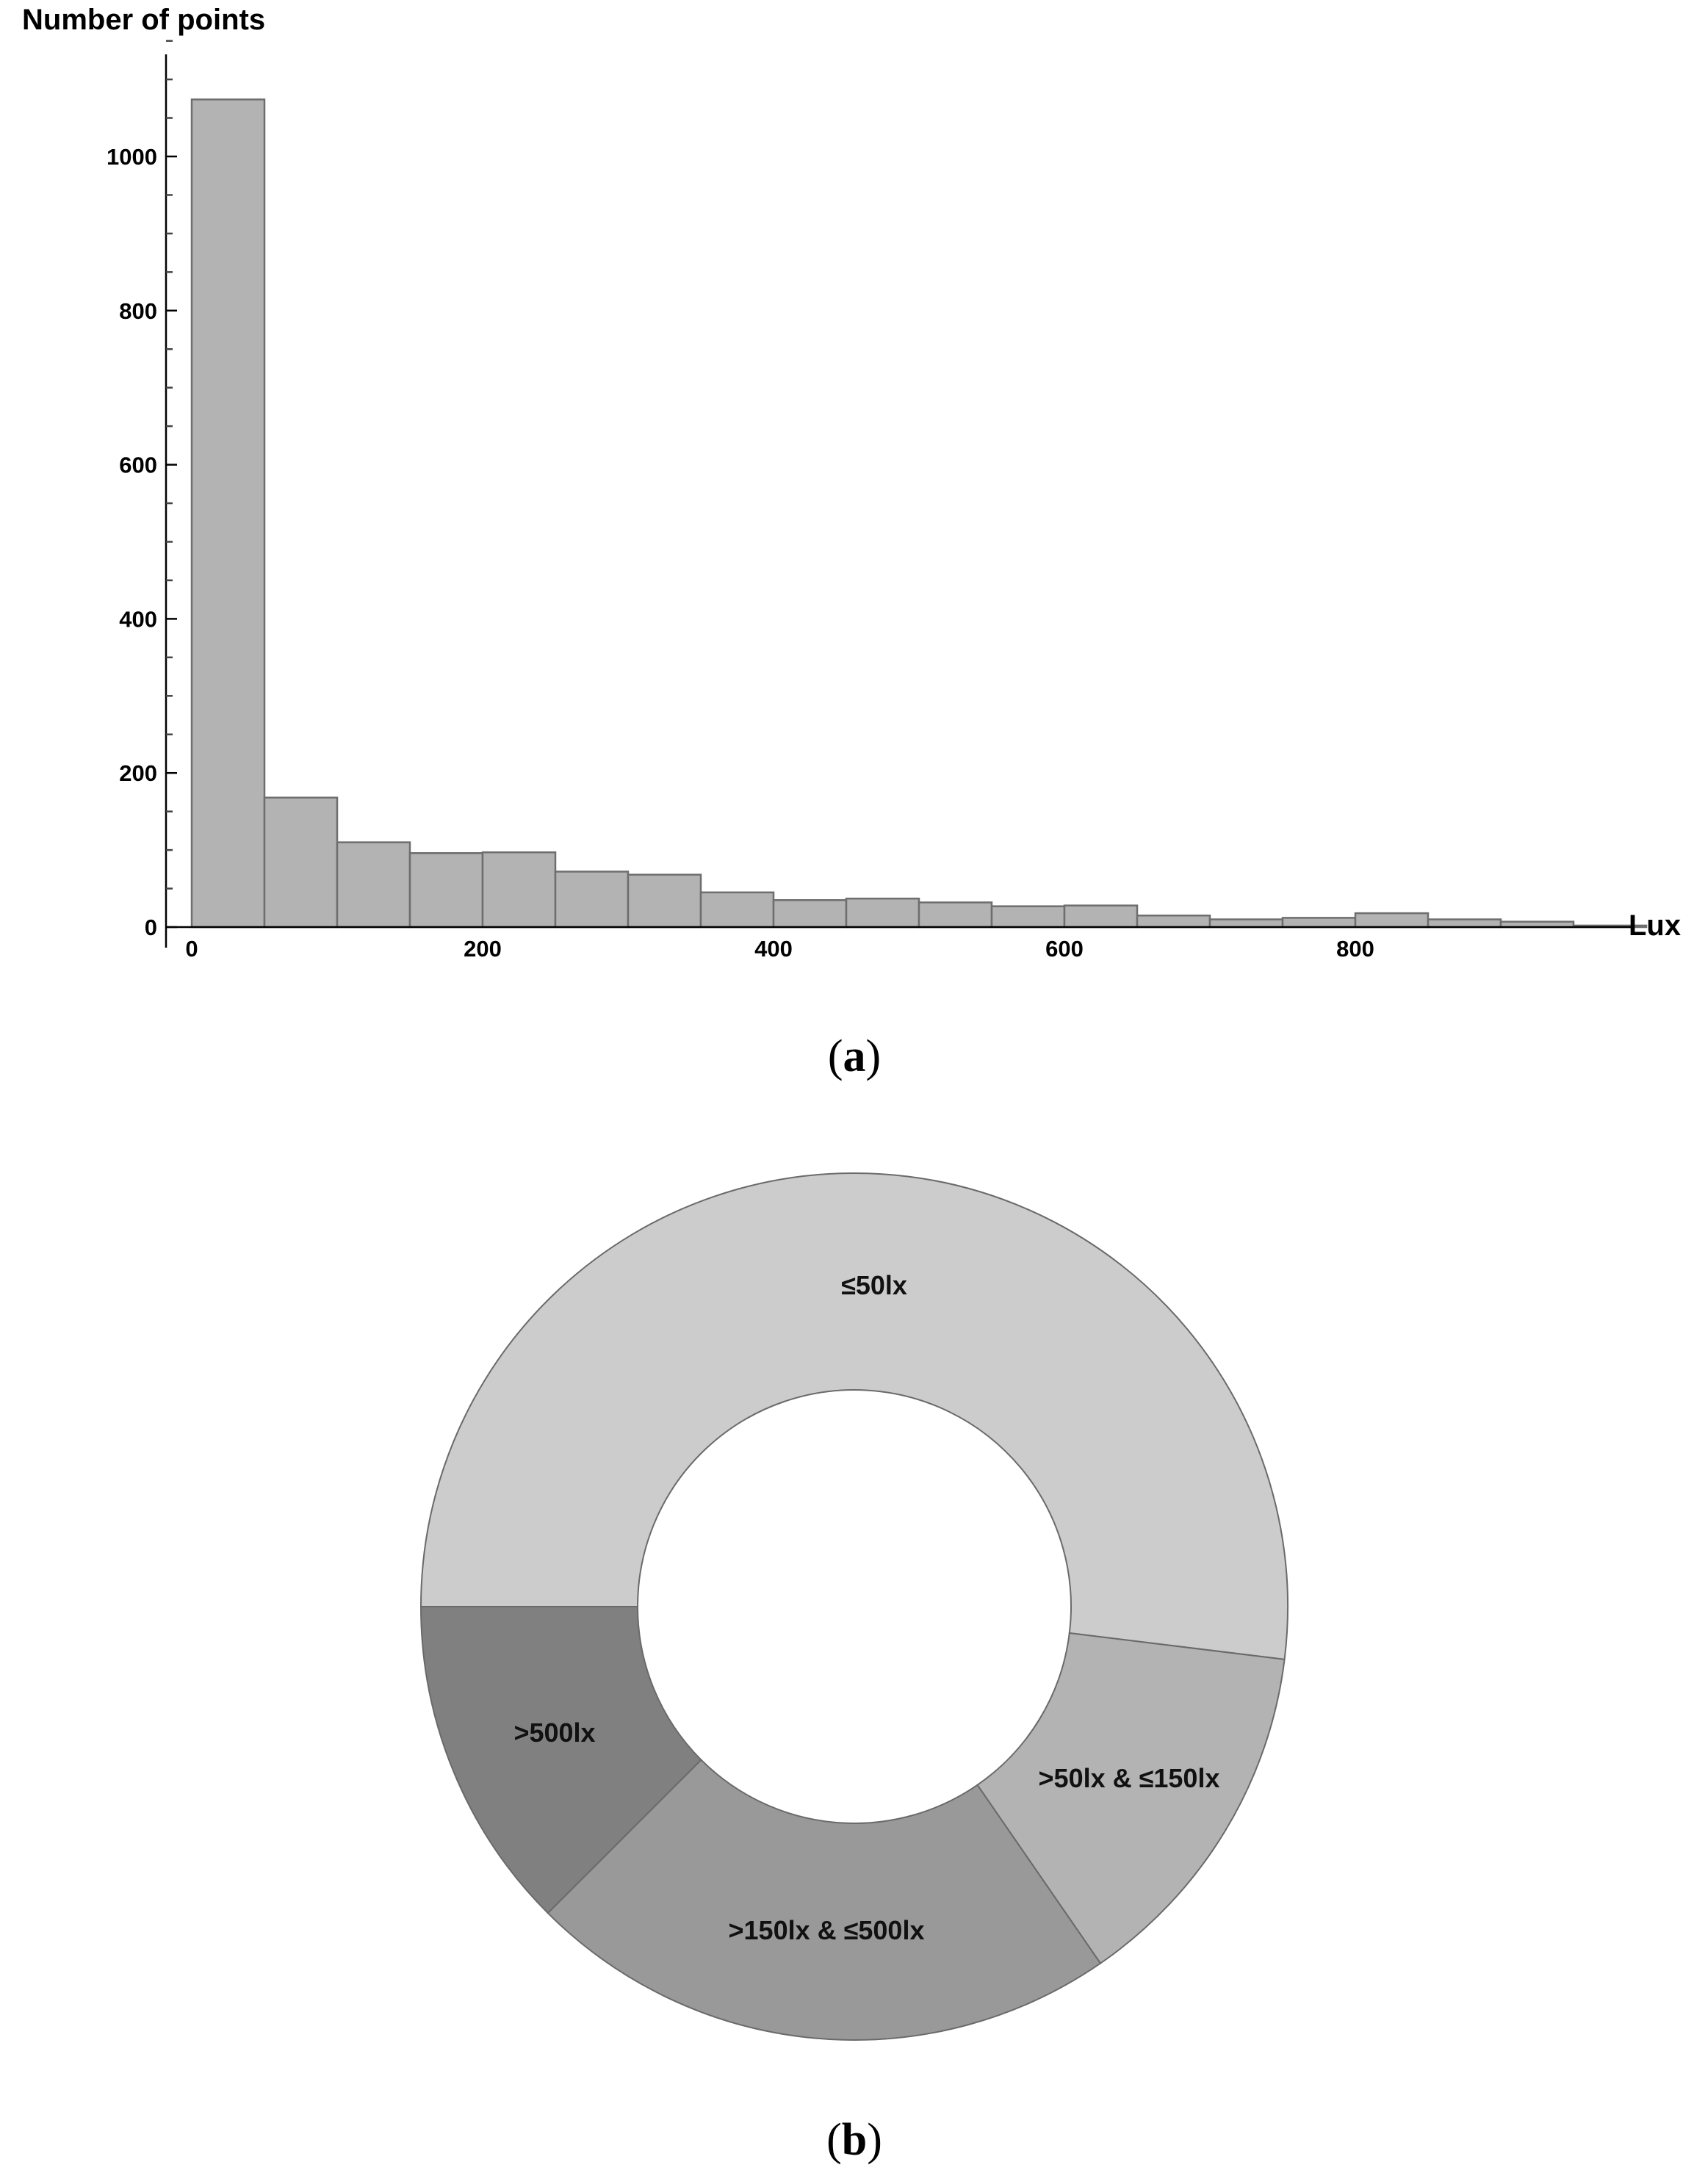 This screenshot has width=1705, height=2184. I want to click on slice-gt-500lx, so click(560, 1760).